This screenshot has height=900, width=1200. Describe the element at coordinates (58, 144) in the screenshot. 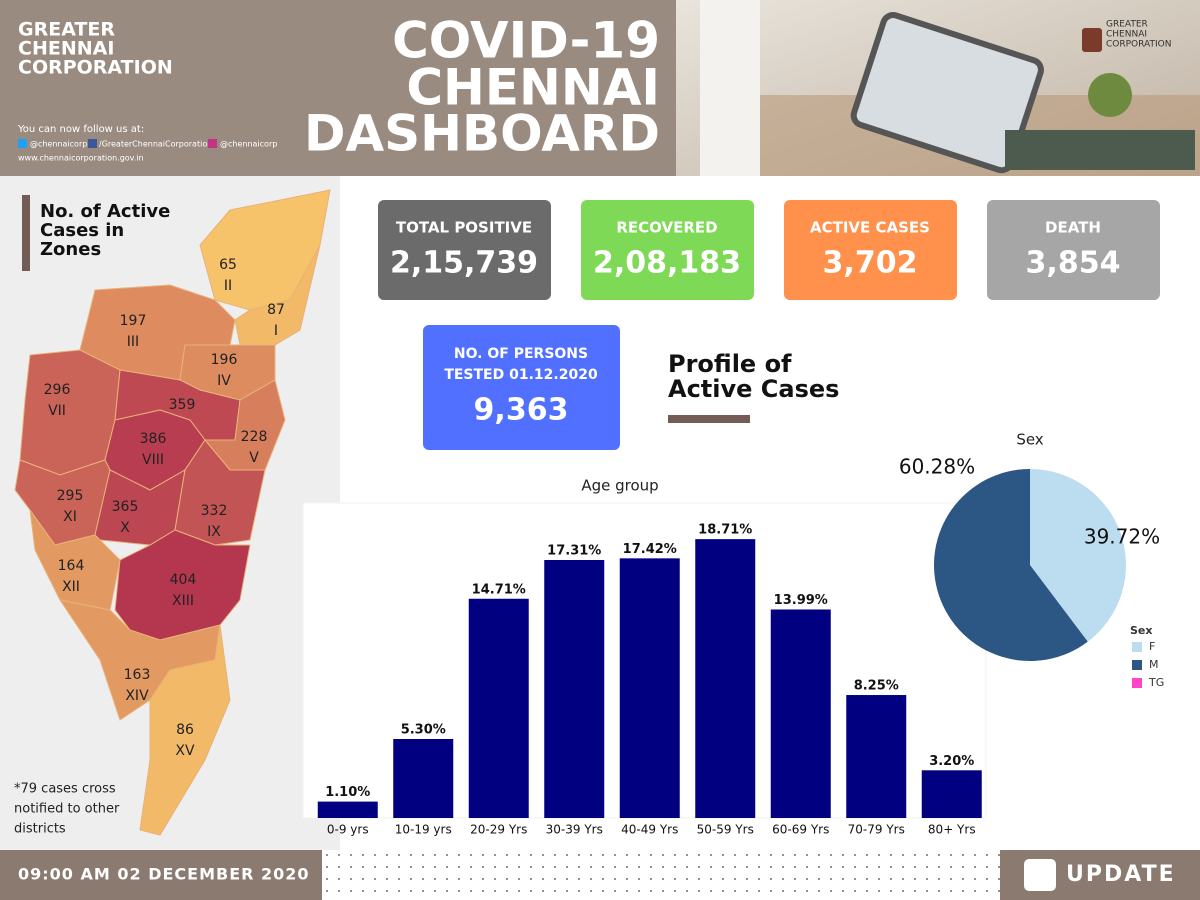

I see `twitter-handle: @chennaicorp` at that location.